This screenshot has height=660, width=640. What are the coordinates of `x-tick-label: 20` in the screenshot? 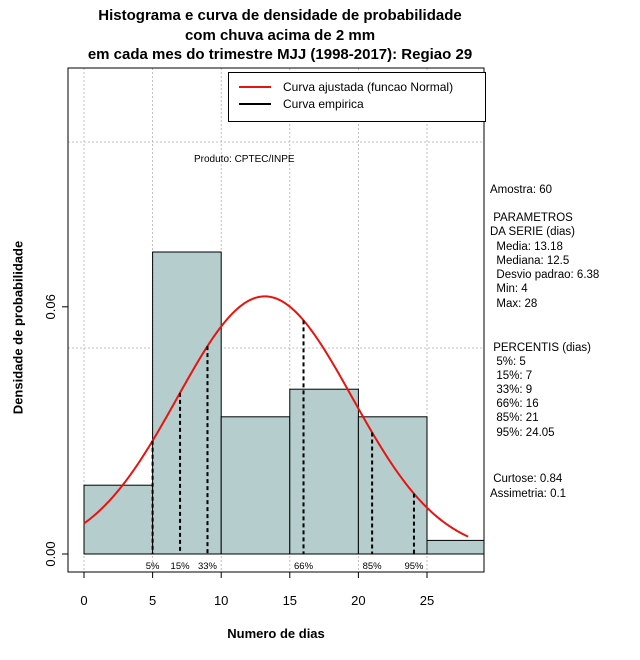 It's located at (358, 600).